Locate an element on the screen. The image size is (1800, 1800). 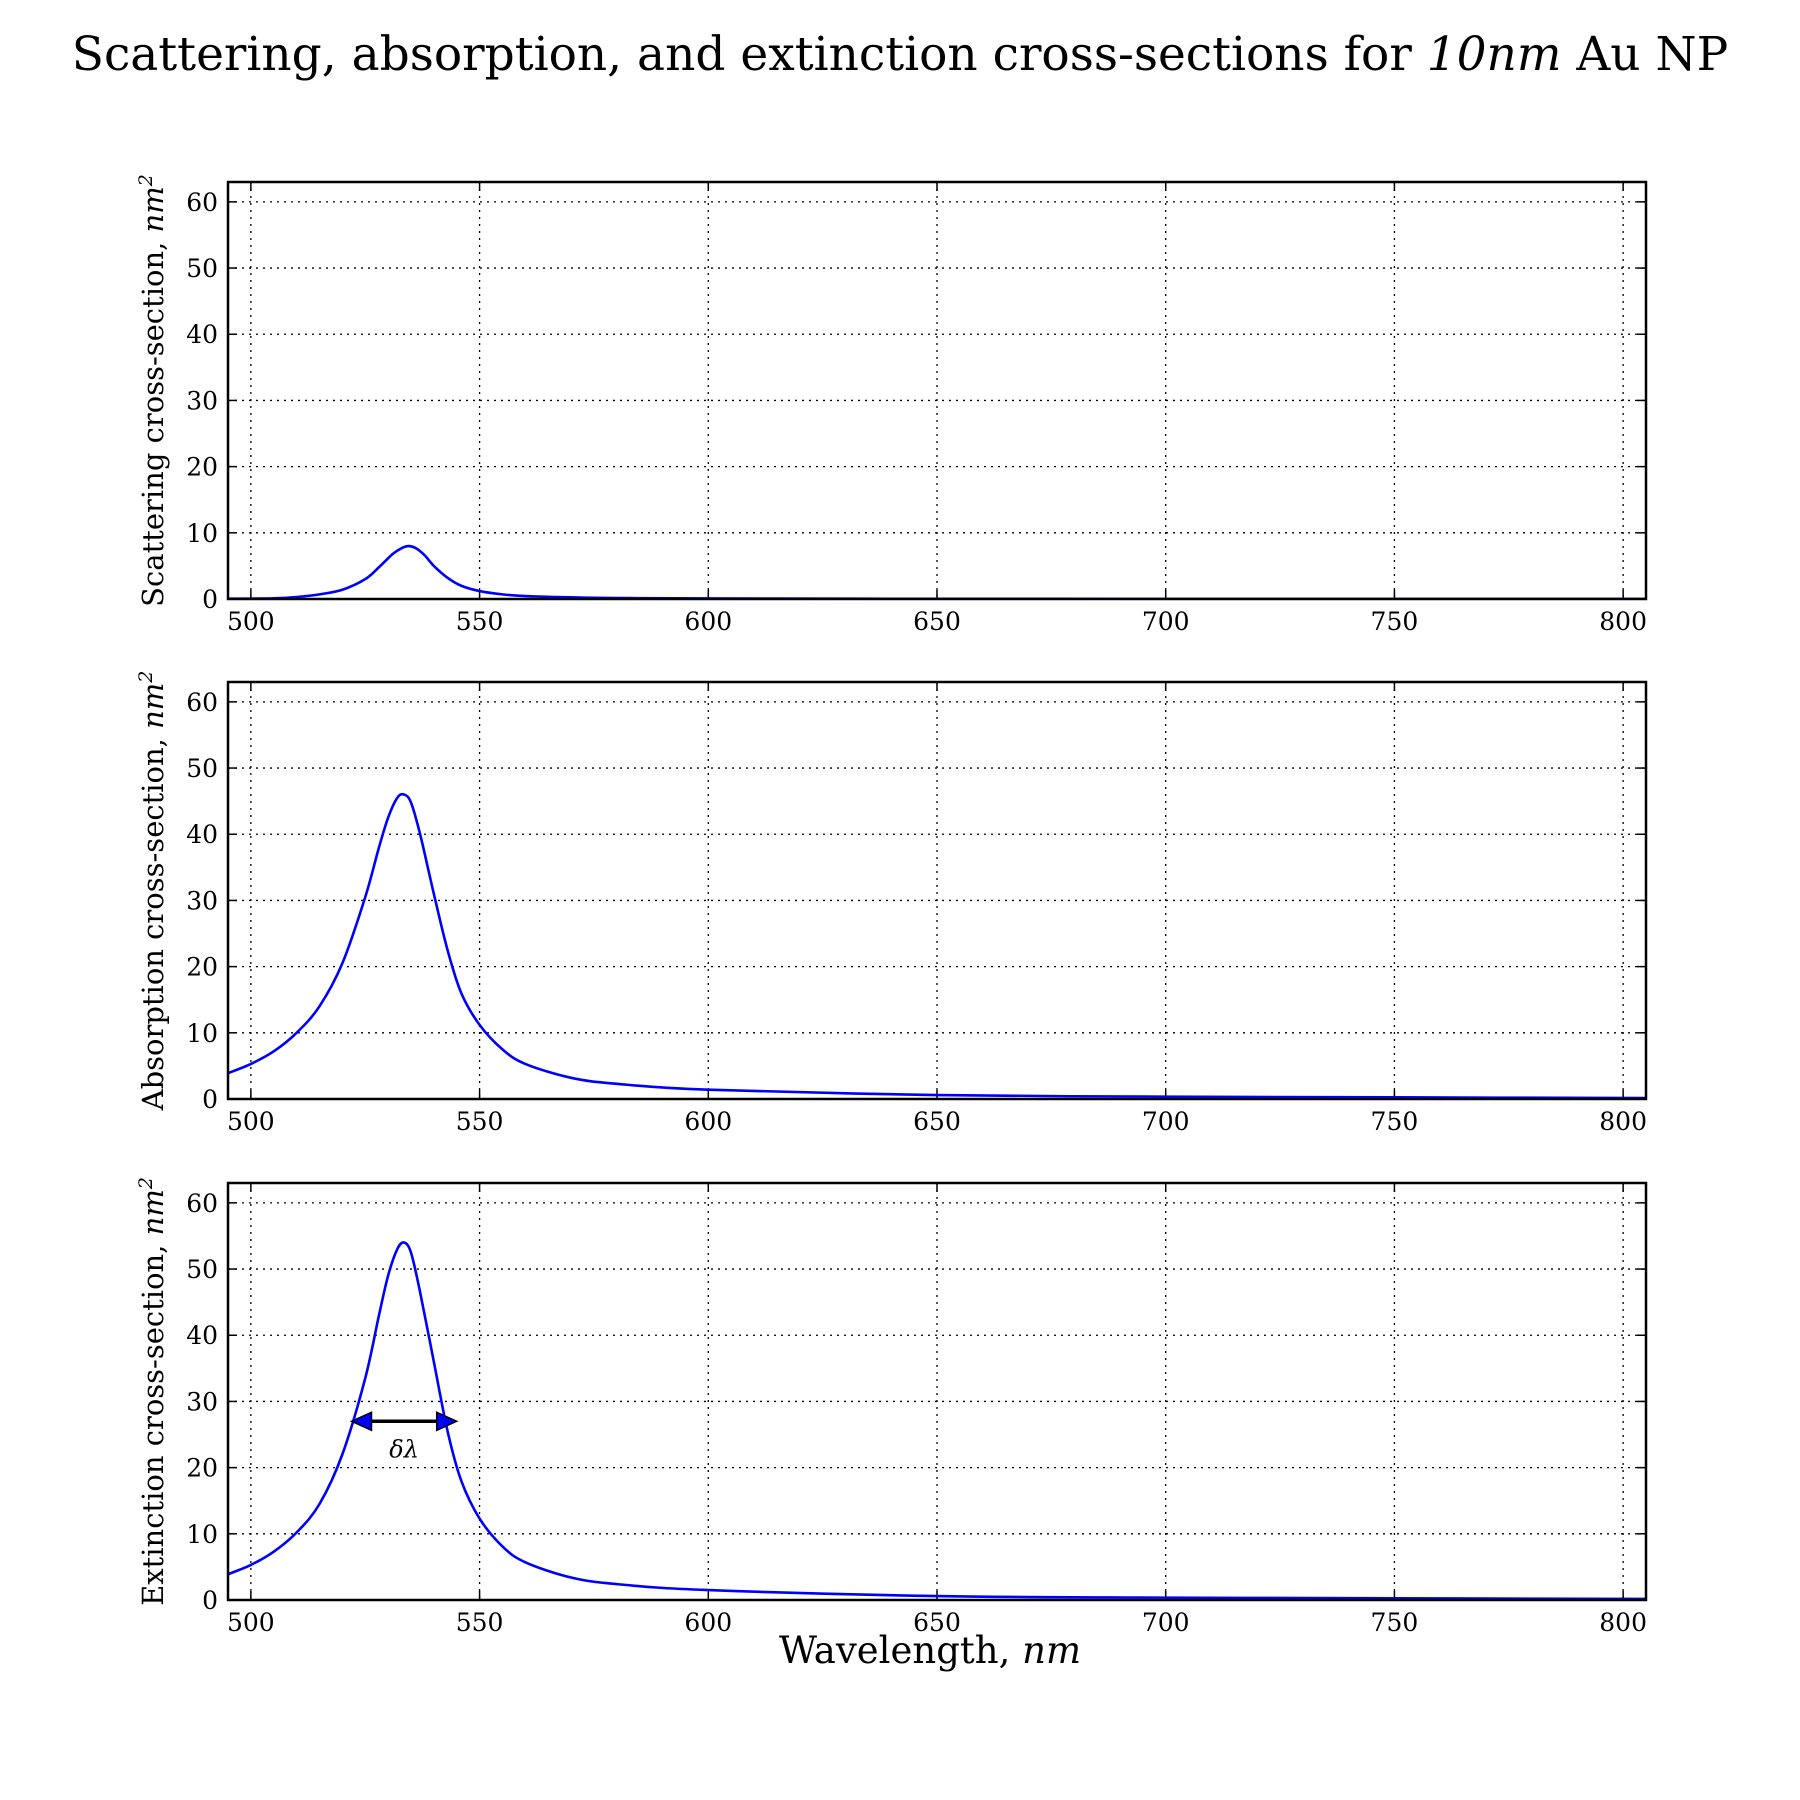
x-axis-label-main: Wavelength, is located at coordinates (900, 1650).